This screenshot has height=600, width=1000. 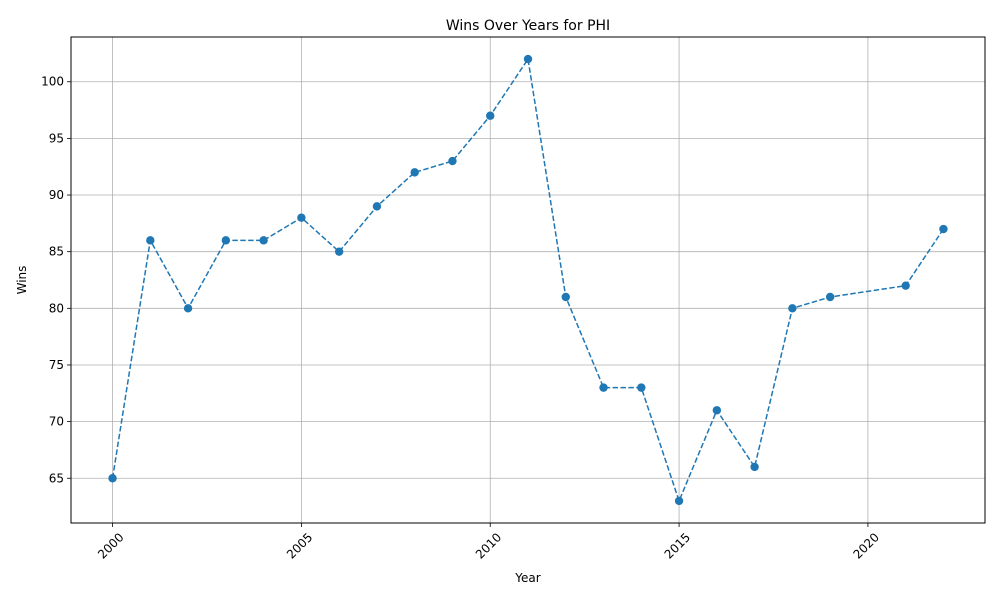 What do you see at coordinates (56, 422) in the screenshot?
I see `y-tick-label: 70` at bounding box center [56, 422].